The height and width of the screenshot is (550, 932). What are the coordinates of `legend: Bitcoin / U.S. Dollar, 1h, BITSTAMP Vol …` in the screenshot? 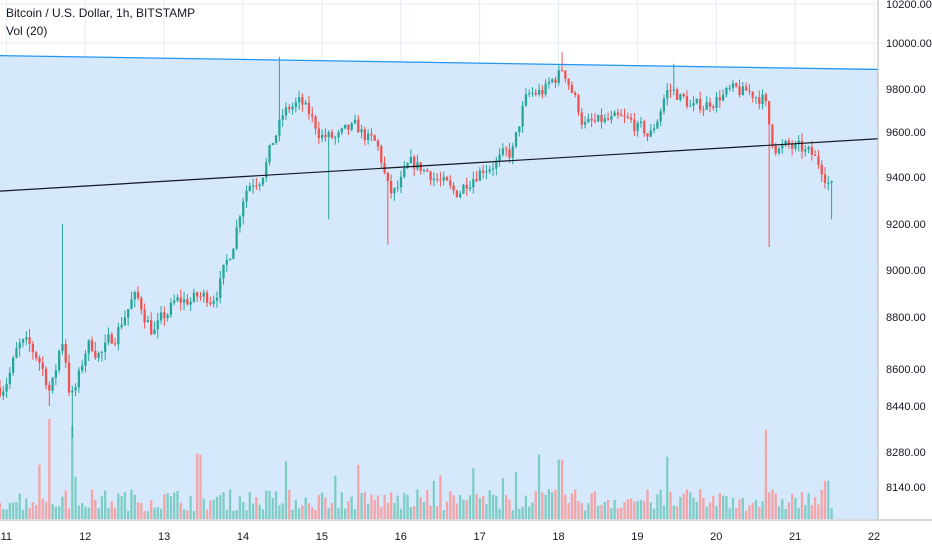 It's located at (100, 22).